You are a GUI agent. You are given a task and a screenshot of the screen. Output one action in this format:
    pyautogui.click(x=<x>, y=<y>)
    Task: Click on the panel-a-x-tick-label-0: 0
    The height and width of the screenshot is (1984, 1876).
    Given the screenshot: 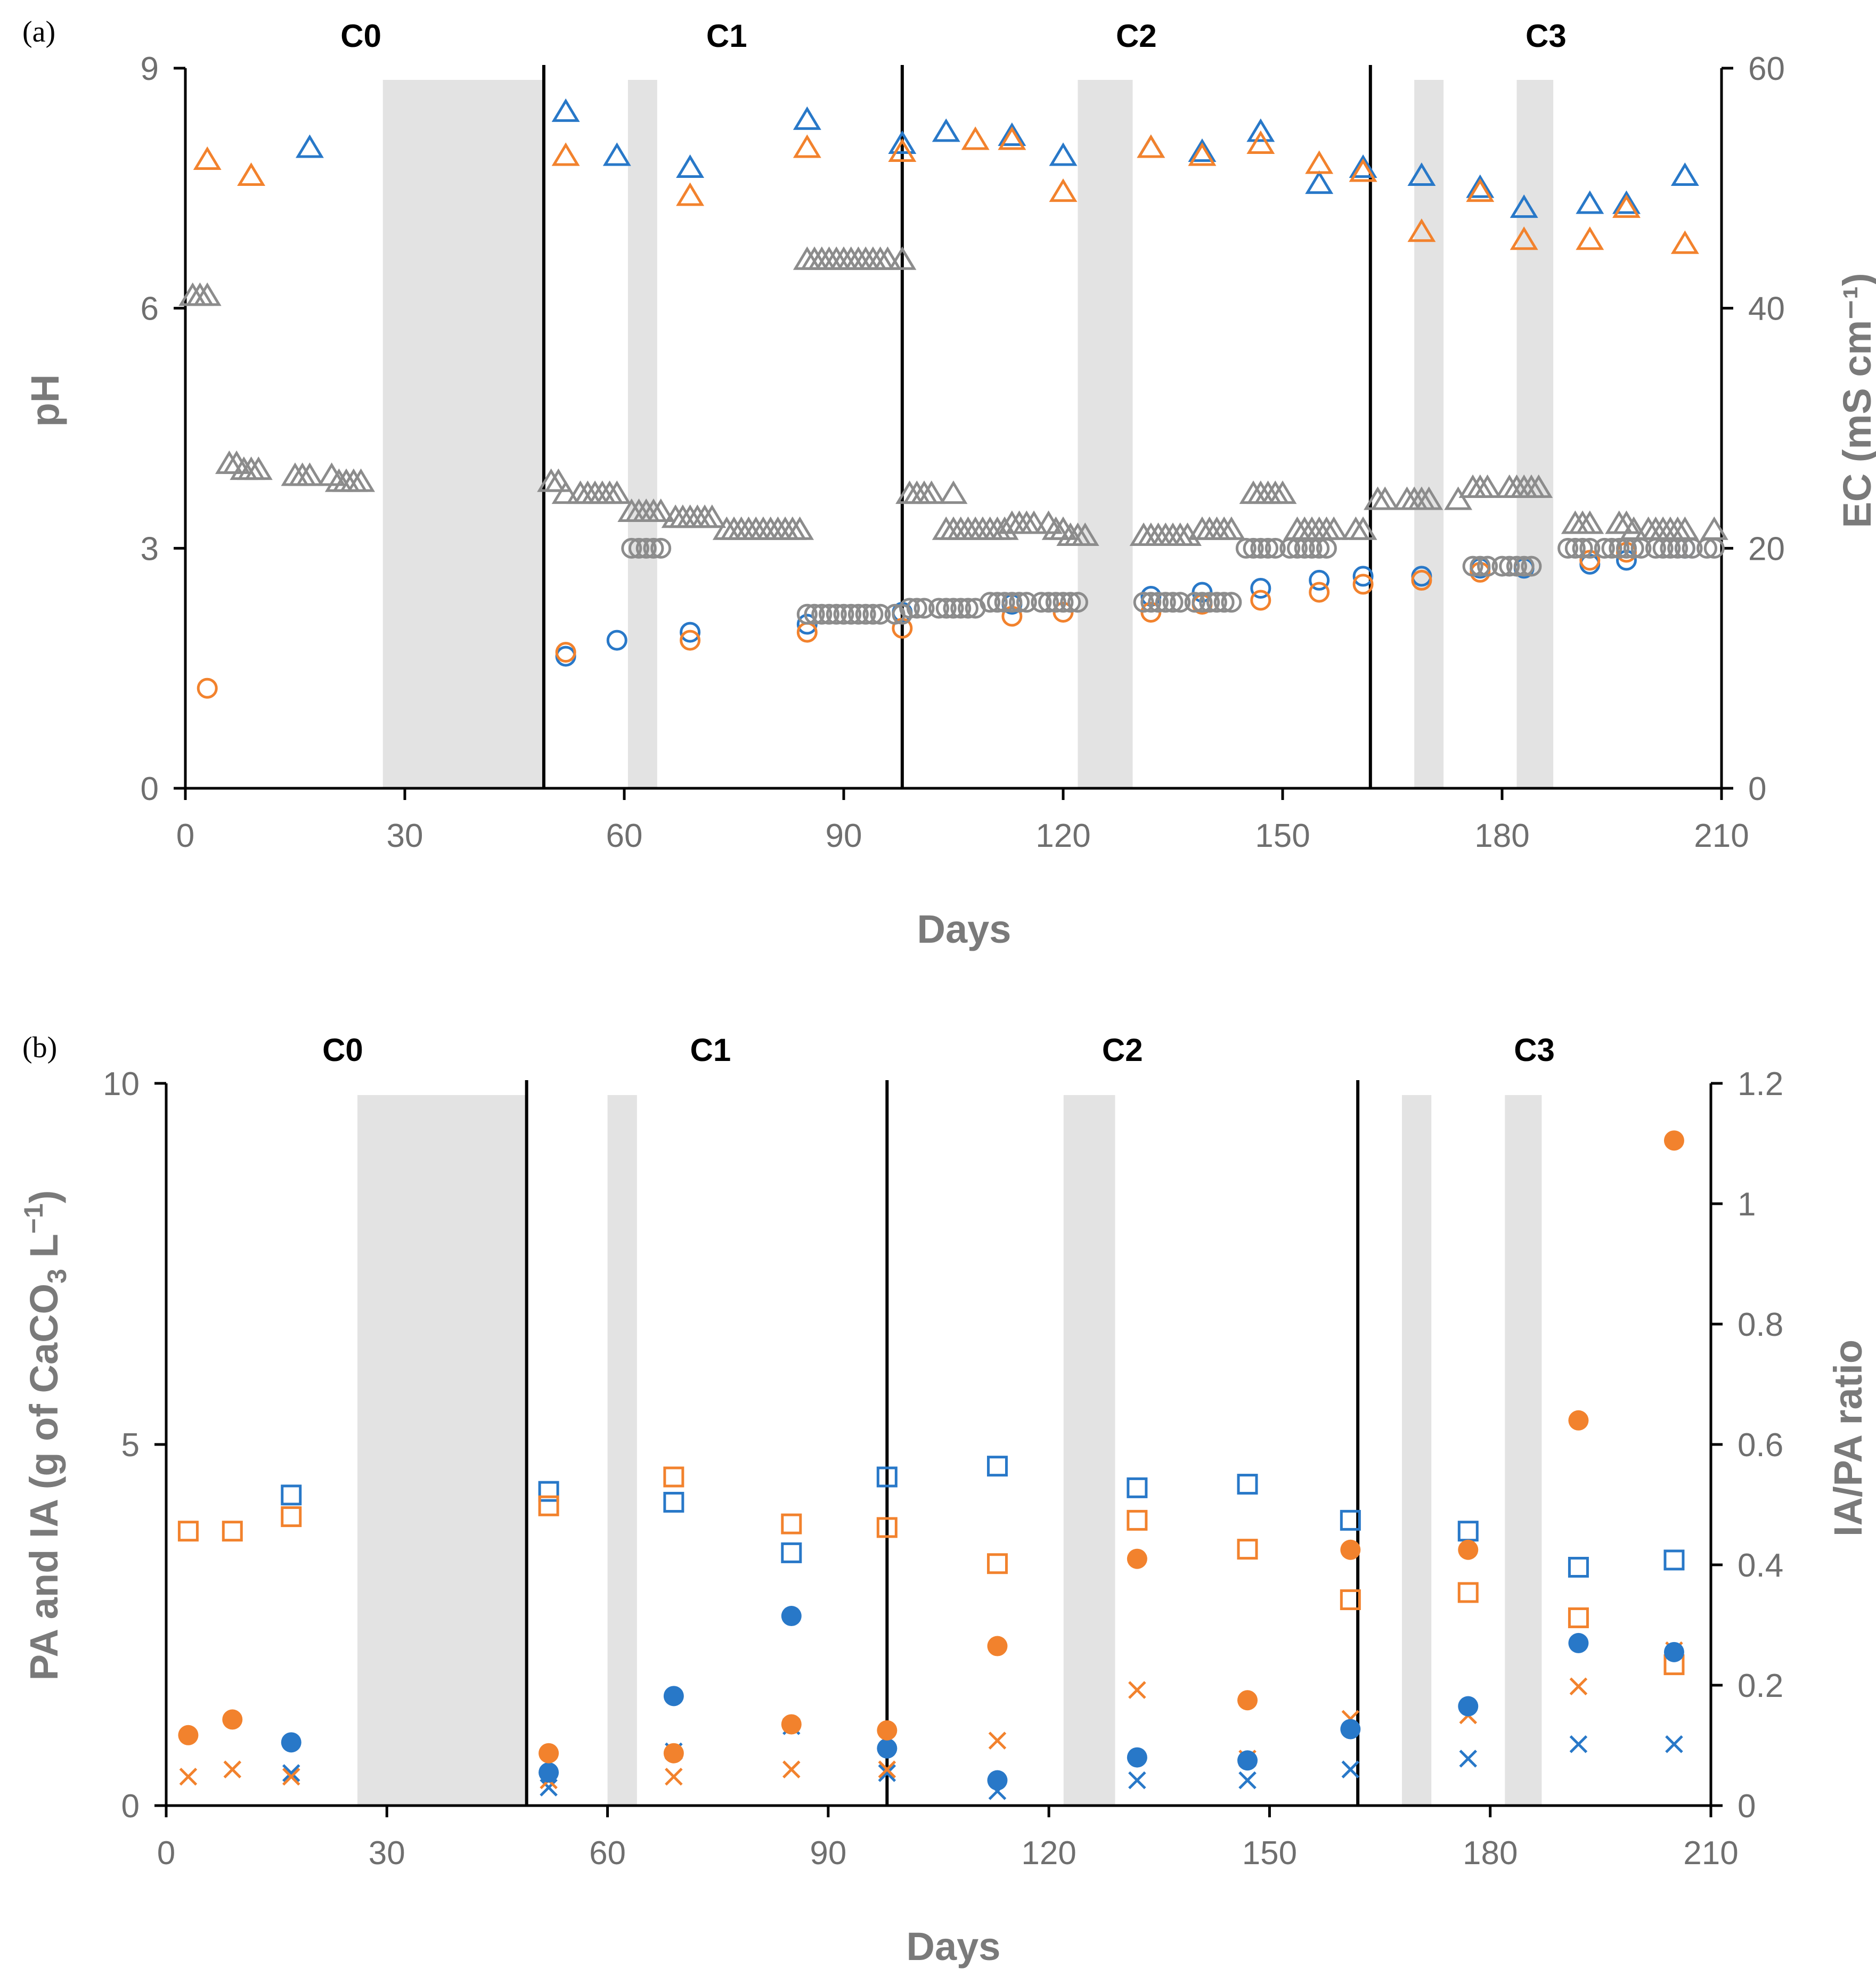 What is the action you would take?
    pyautogui.click(x=185, y=836)
    